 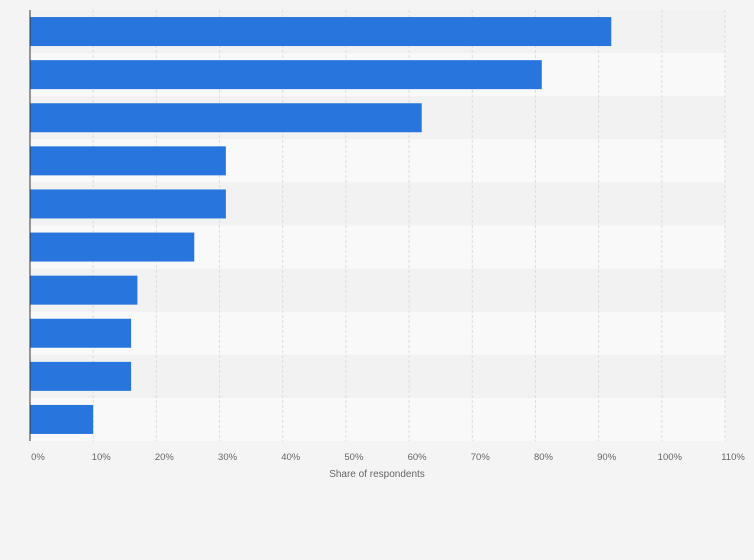 I want to click on x-tick-label: 50%, so click(x=354, y=457).